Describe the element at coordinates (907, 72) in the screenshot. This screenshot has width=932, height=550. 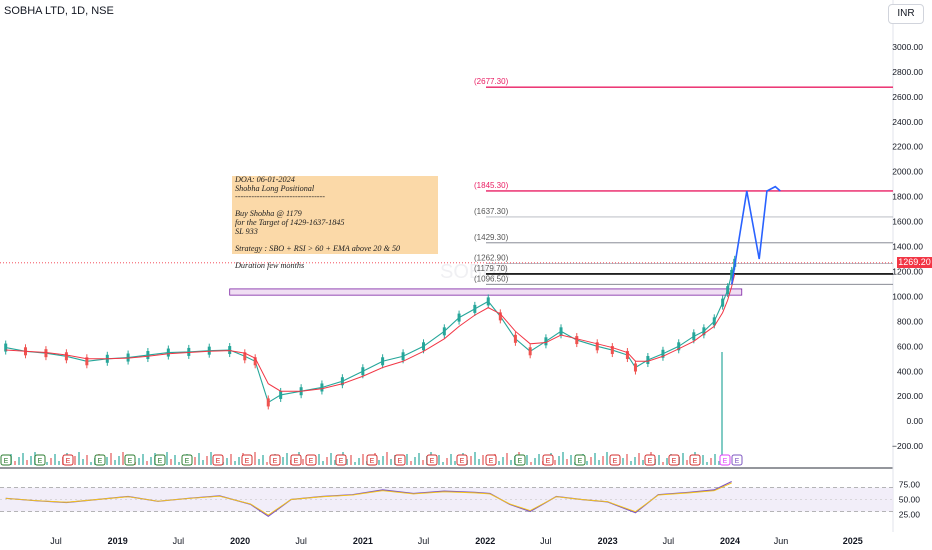
I see `y-tick-label: 2800.00` at that location.